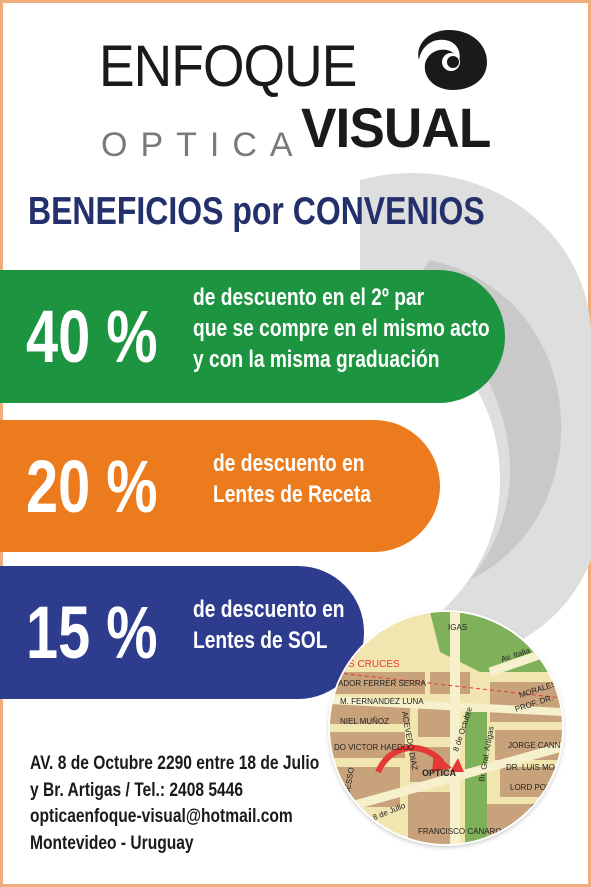 The height and width of the screenshot is (887, 591). I want to click on offer-band-20: 20 % de descuento en Lentes de Receta, so click(220, 486).